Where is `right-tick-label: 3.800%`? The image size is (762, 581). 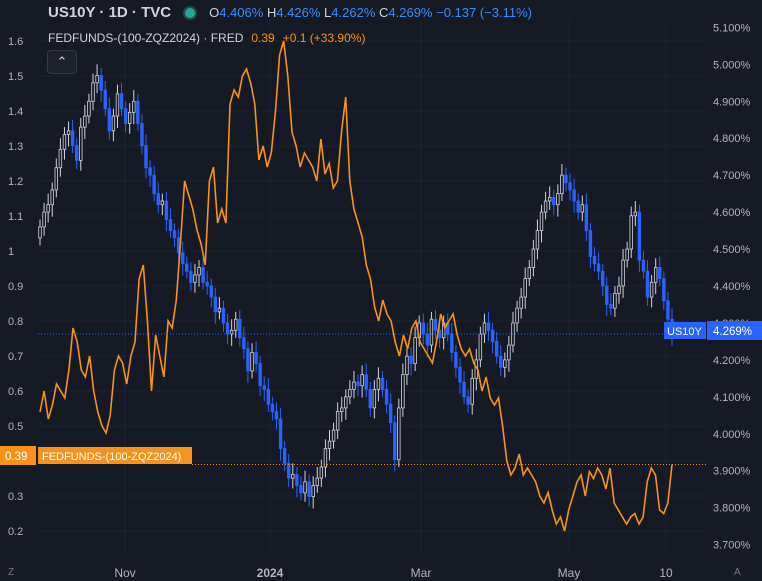
right-tick-label: 3.800% is located at coordinates (732, 509).